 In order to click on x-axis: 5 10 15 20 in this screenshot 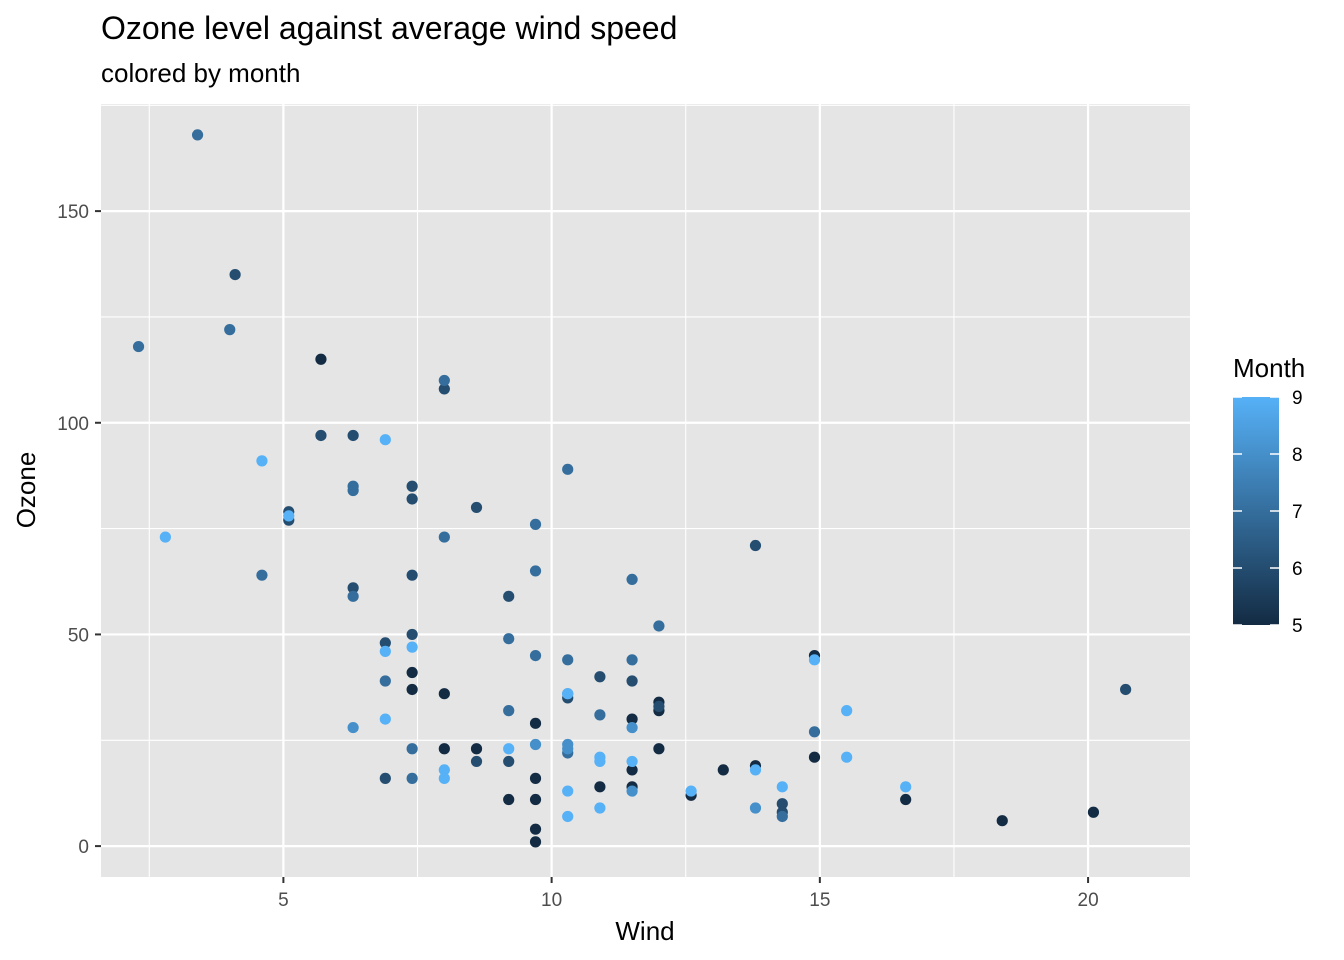, I will do `click(688, 894)`.